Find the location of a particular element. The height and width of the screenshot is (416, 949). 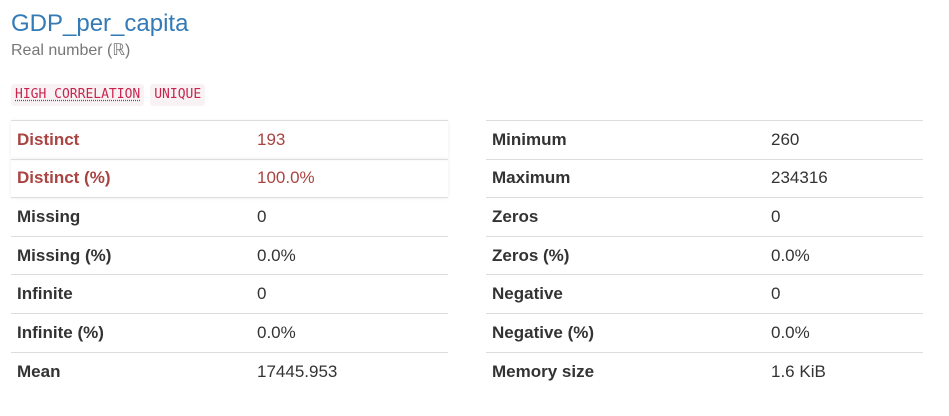

variable-name: GDP_per_capita is located at coordinates (100, 23).